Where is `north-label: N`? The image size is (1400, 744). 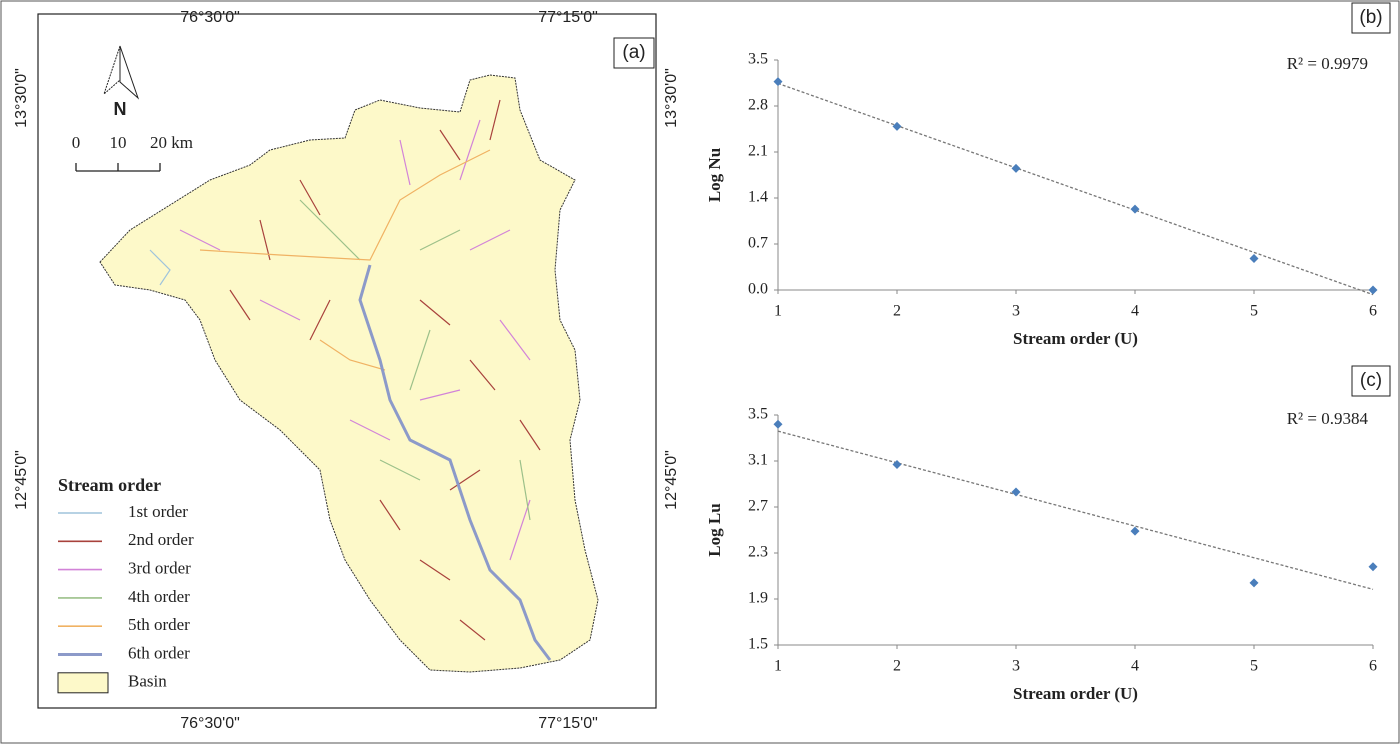 north-label: N is located at coordinates (120, 109).